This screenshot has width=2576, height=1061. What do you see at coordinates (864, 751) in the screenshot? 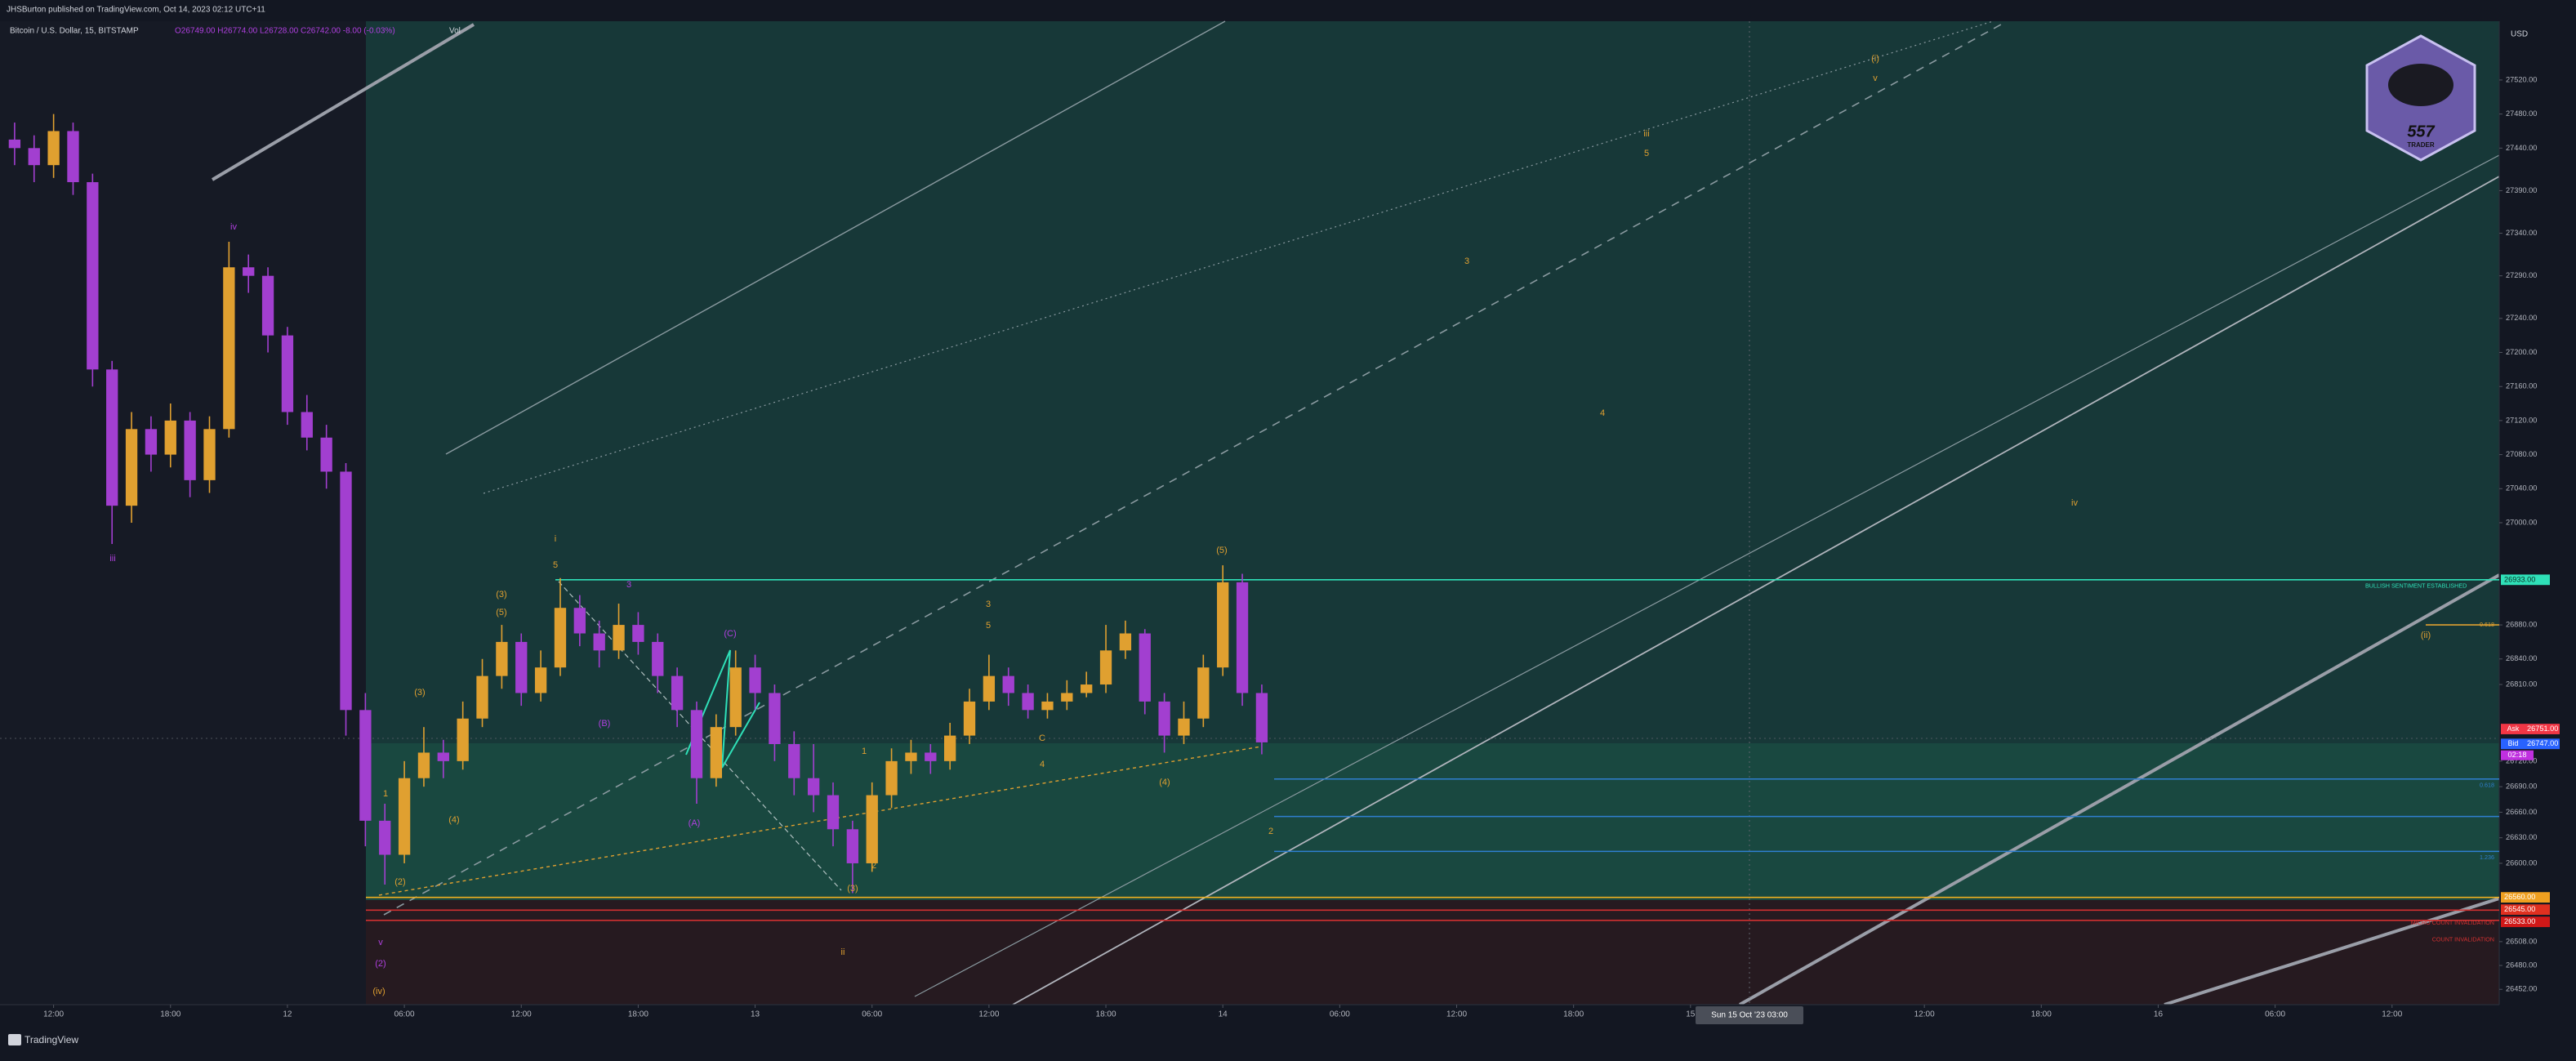
I see `wave-label: 1` at bounding box center [864, 751].